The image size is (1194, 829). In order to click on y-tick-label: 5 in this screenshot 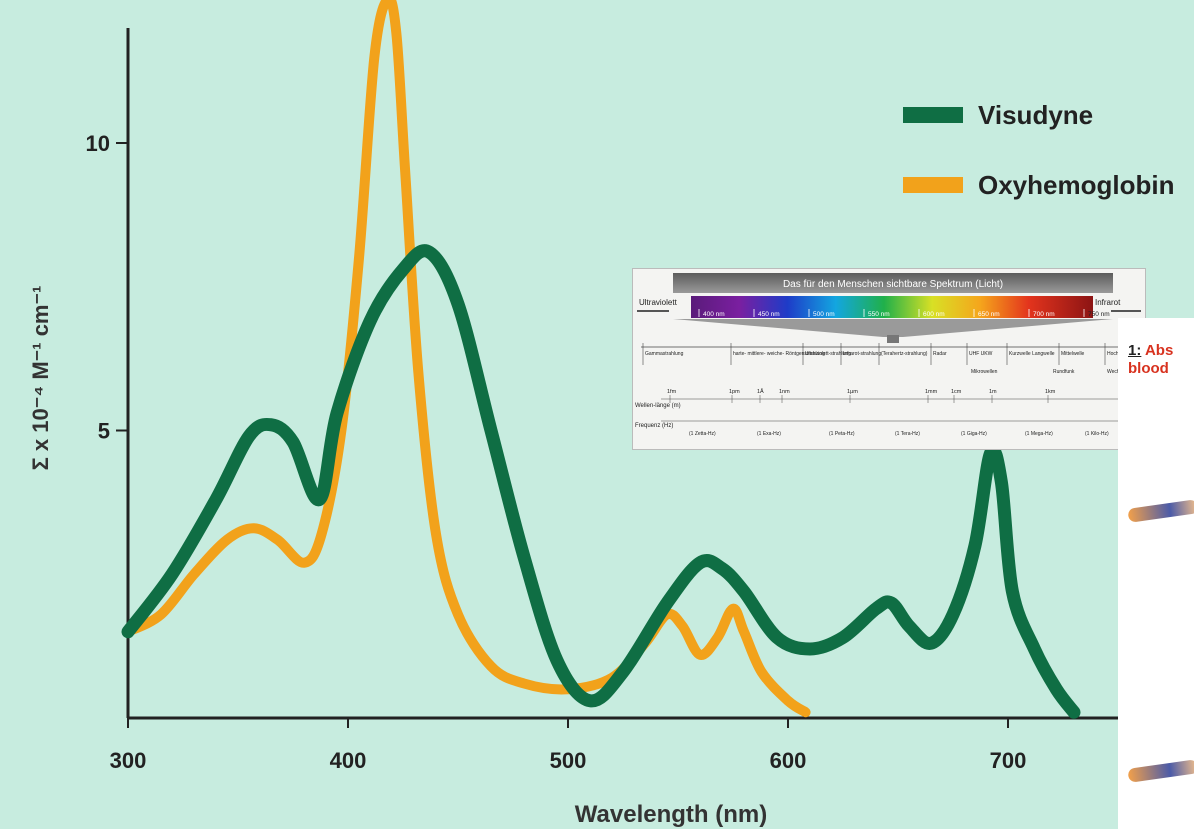, I will do `click(104, 431)`.